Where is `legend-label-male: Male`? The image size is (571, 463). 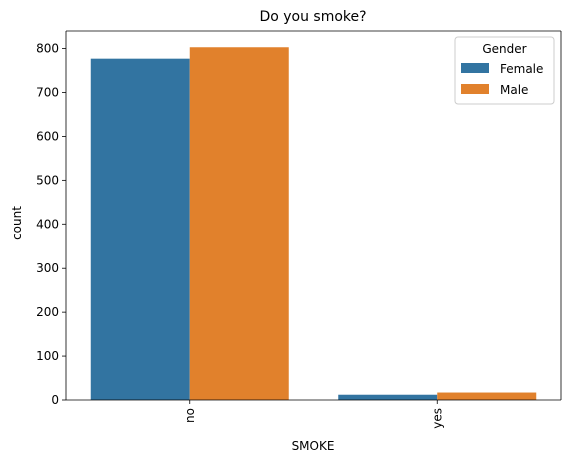 legend-label-male: Male is located at coordinates (514, 90).